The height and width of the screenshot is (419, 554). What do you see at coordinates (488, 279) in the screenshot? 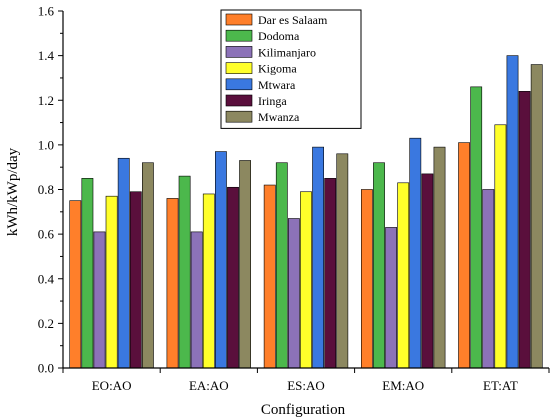
I see `bar-kilimanjaro-et-at` at bounding box center [488, 279].